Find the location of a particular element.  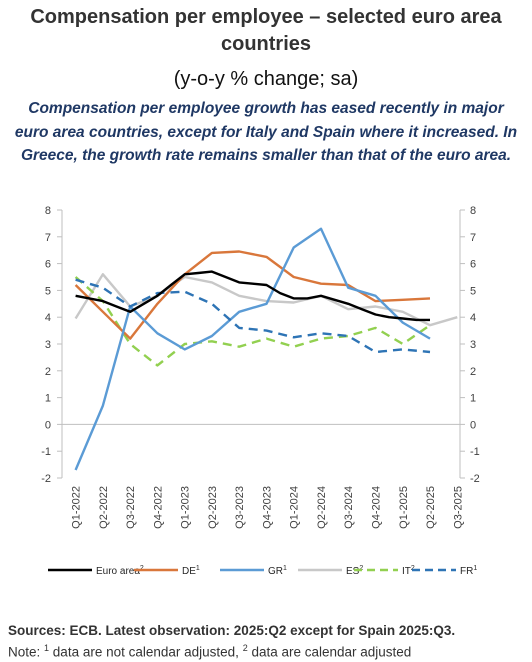

y-tick-label-left: 0 is located at coordinates (48, 425).